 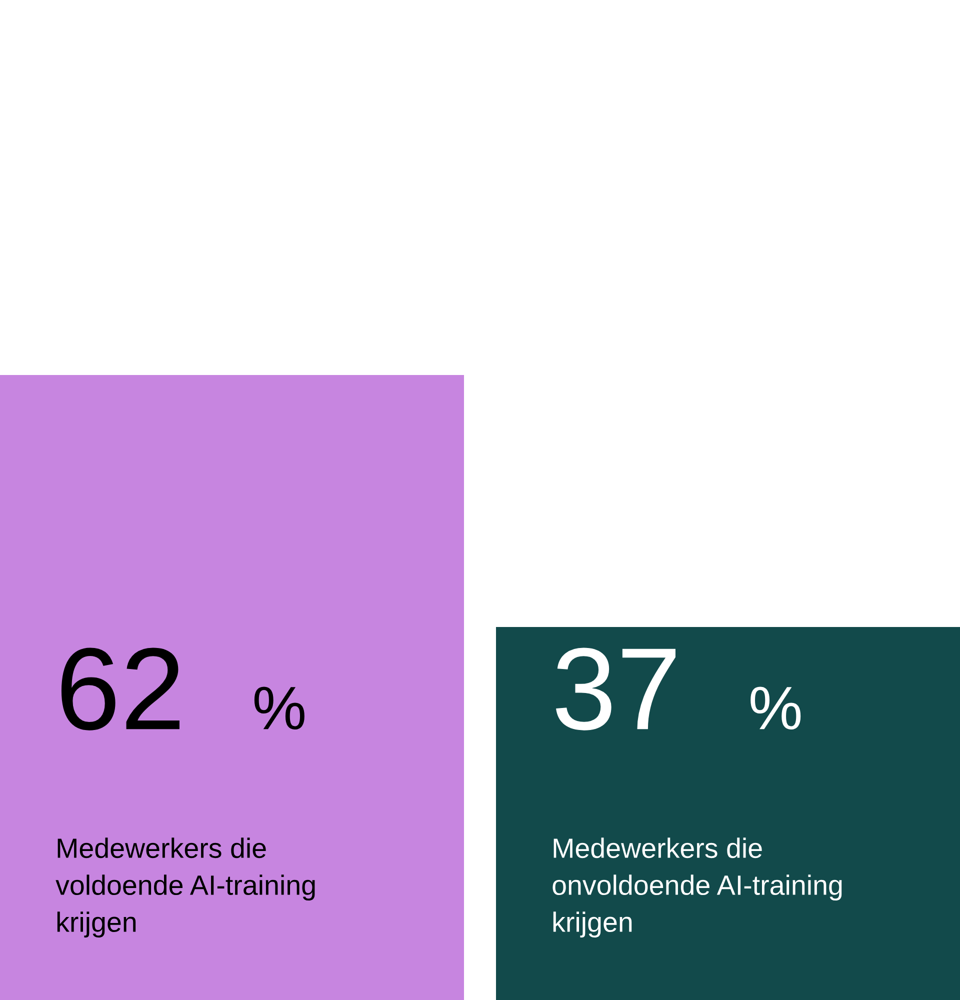 I want to click on data-label: 37 %, so click(x=678, y=689).